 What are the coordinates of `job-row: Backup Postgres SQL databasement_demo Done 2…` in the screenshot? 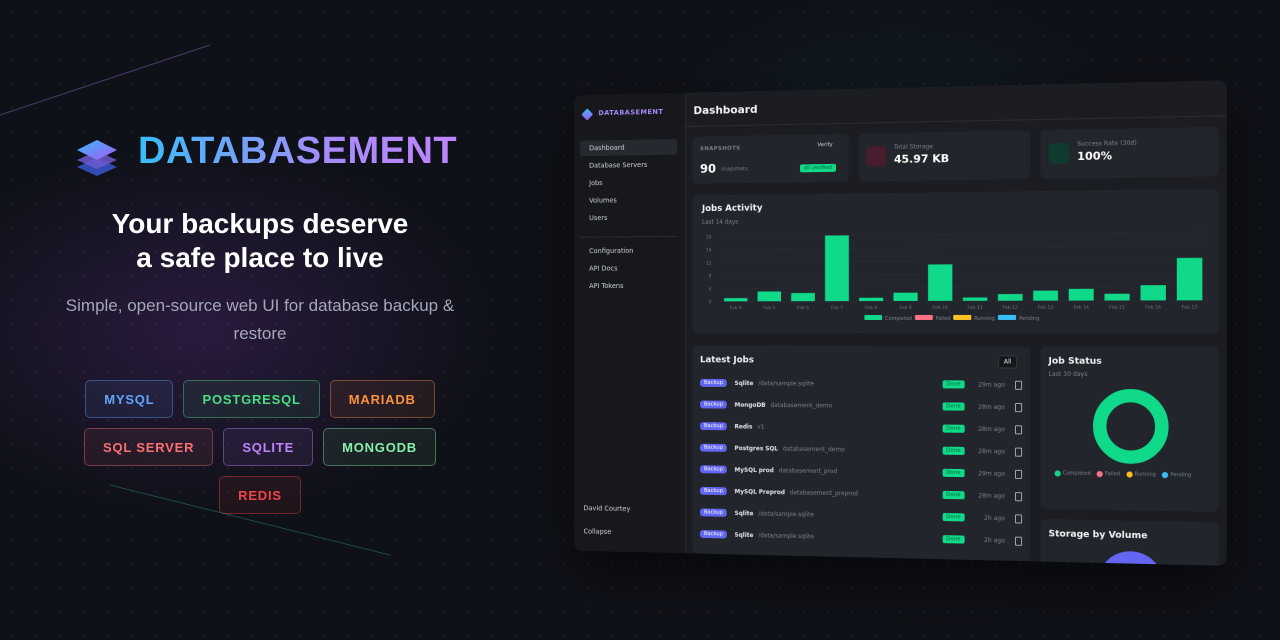 It's located at (861, 450).